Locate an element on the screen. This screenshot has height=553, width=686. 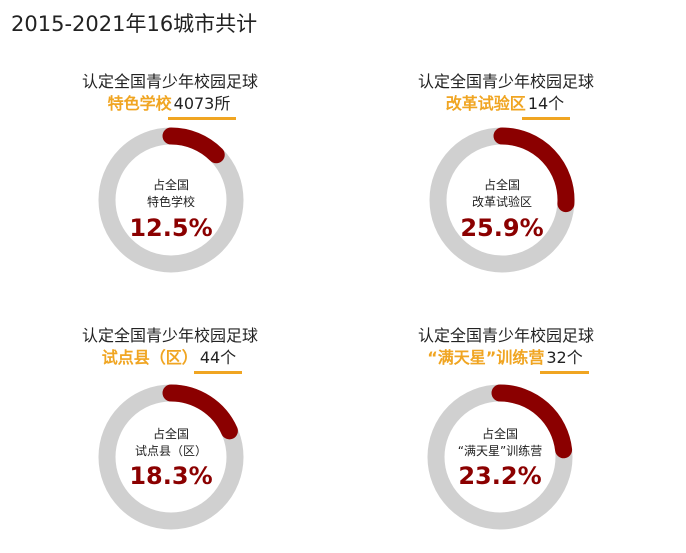
count-value-text: 32个 is located at coordinates (564, 357).